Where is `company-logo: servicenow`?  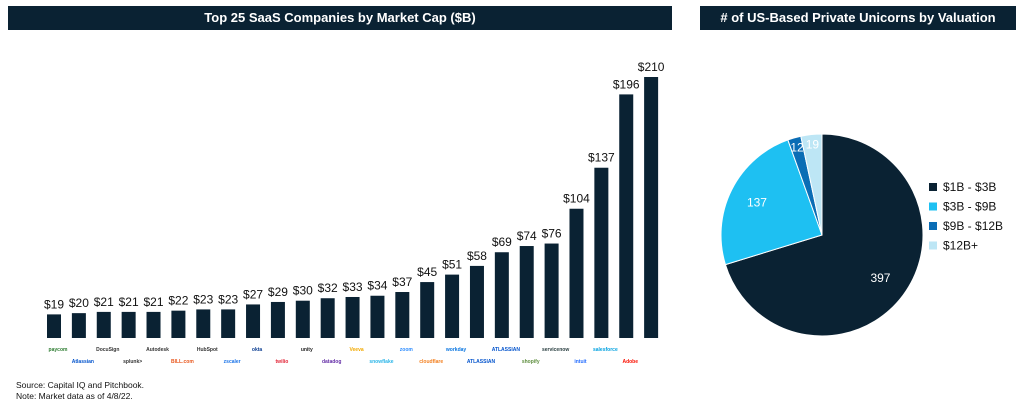 company-logo: servicenow is located at coordinates (555, 350).